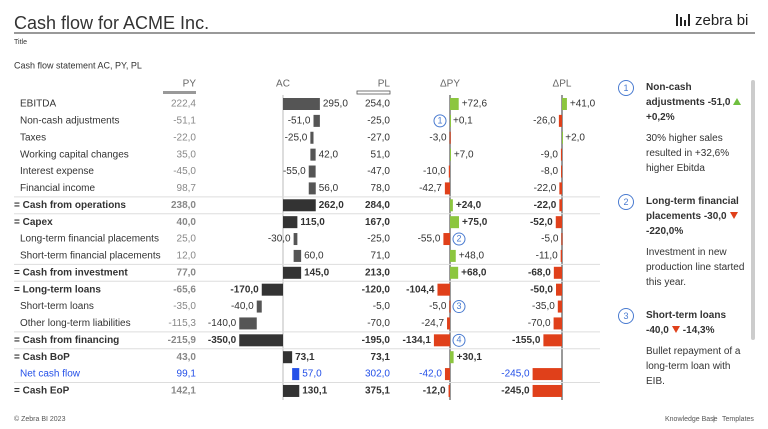  What do you see at coordinates (691, 419) in the screenshot?
I see `footer-link: Knowledge Base` at bounding box center [691, 419].